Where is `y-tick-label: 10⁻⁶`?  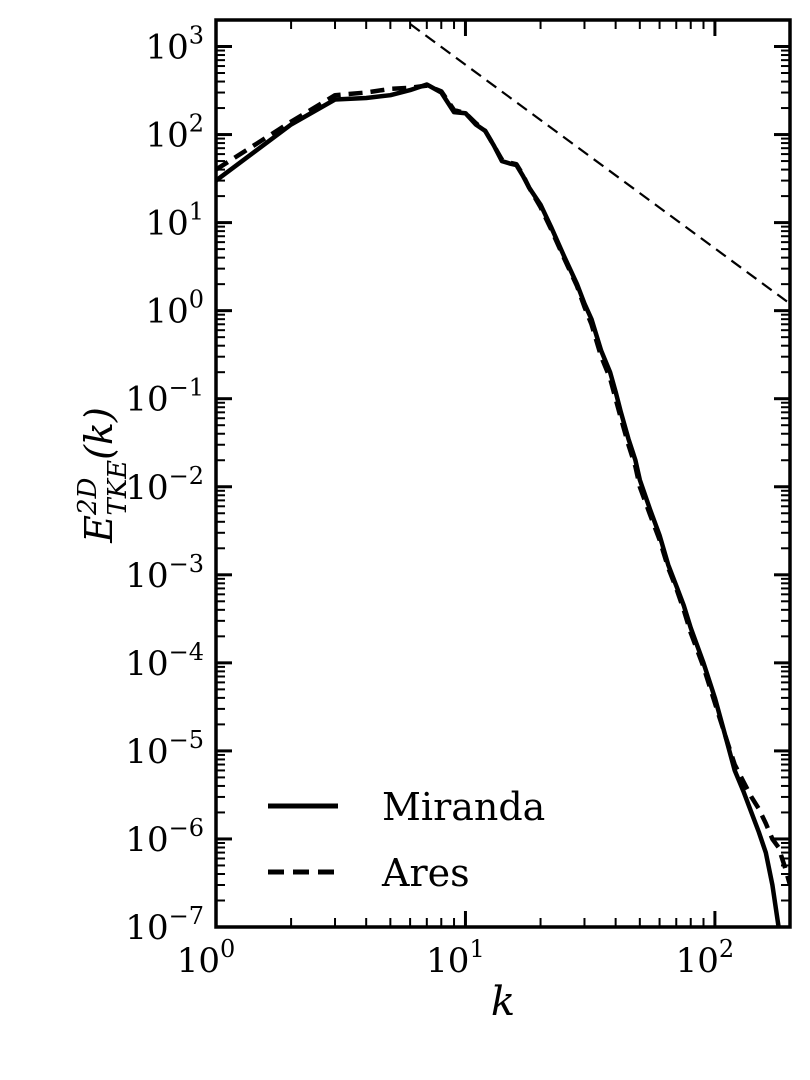 y-tick-label: 10⁻⁶ is located at coordinates (164, 837).